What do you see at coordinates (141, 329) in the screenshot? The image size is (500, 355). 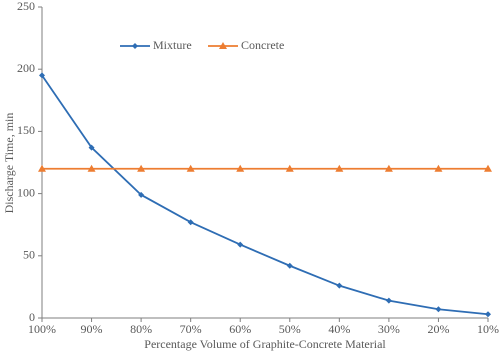 I see `x-tick-label: 80%` at bounding box center [141, 329].